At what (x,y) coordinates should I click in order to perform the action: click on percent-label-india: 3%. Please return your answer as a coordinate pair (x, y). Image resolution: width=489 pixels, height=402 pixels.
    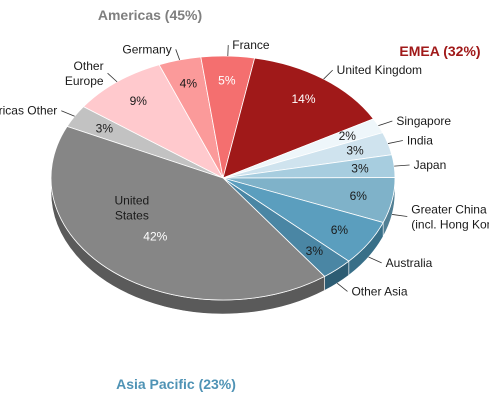
    Looking at the image, I should click on (355, 150).